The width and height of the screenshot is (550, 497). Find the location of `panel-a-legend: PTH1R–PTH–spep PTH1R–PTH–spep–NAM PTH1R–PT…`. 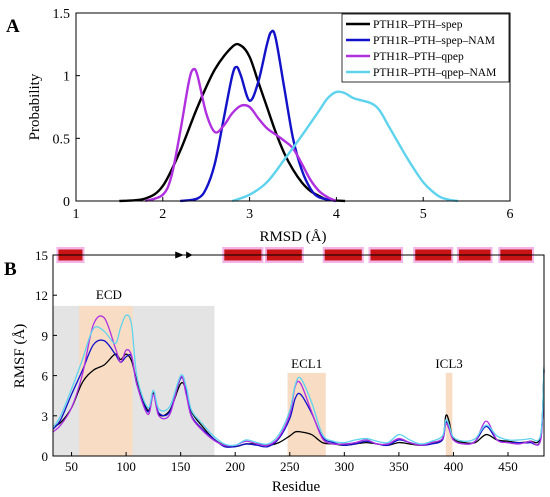

panel-a-legend: PTH1R–PTH–spep PTH1R–PTH–spep–NAM PTH1R–PT… is located at coordinates (425, 48).